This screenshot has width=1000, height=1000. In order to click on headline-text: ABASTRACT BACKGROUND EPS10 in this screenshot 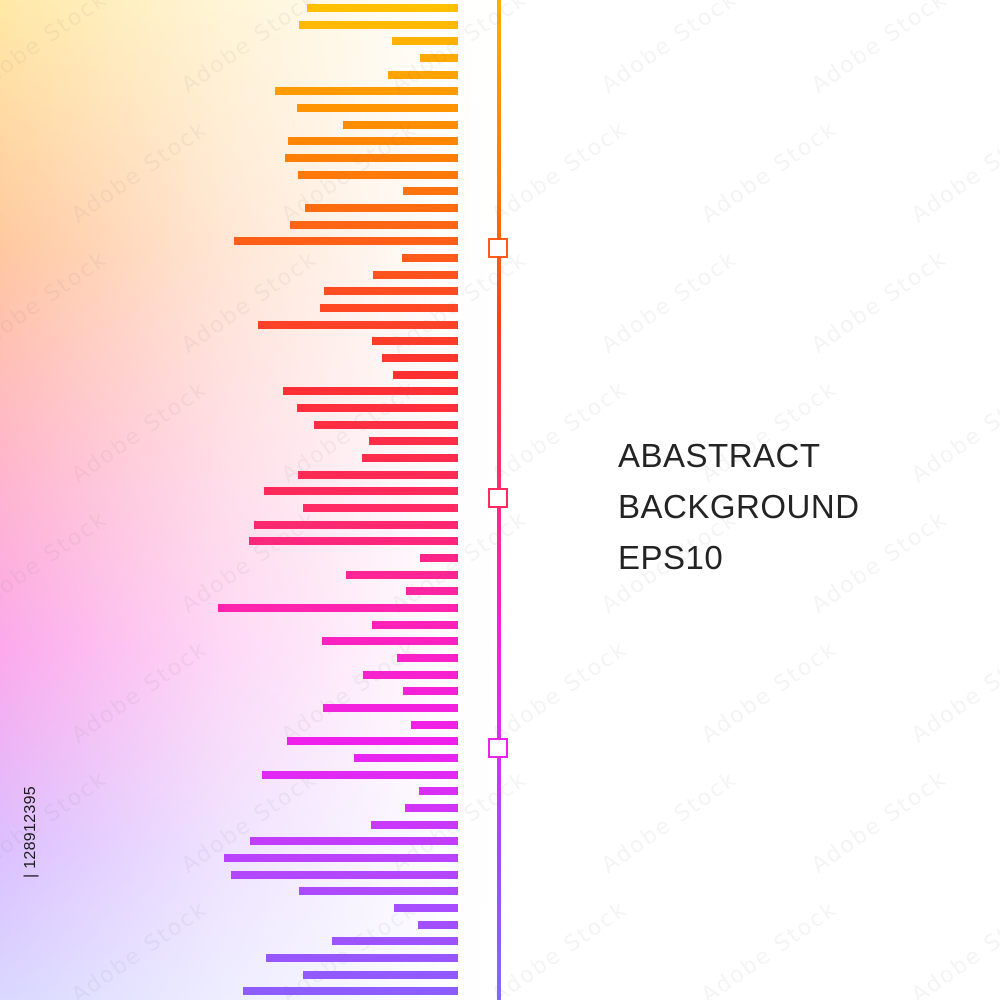, I will do `click(739, 506)`.